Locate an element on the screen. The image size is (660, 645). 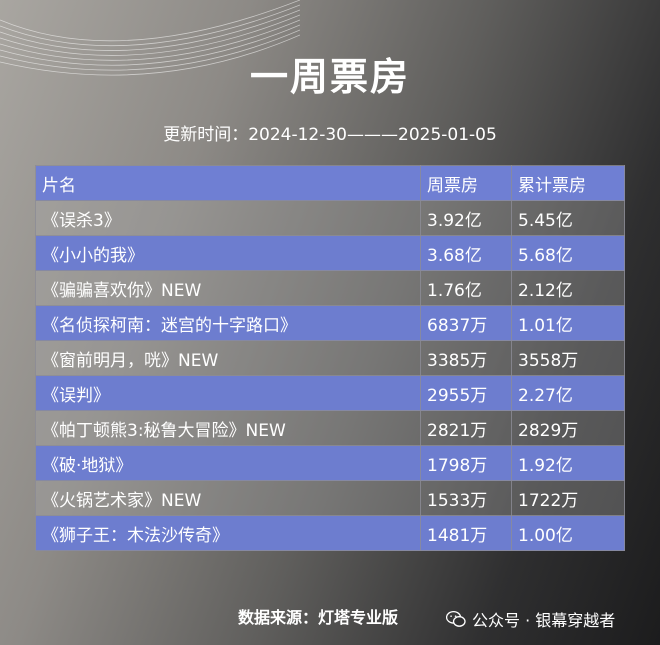
wechat-account-label: 公众号 · 银幕穿越者 is located at coordinates (544, 620).